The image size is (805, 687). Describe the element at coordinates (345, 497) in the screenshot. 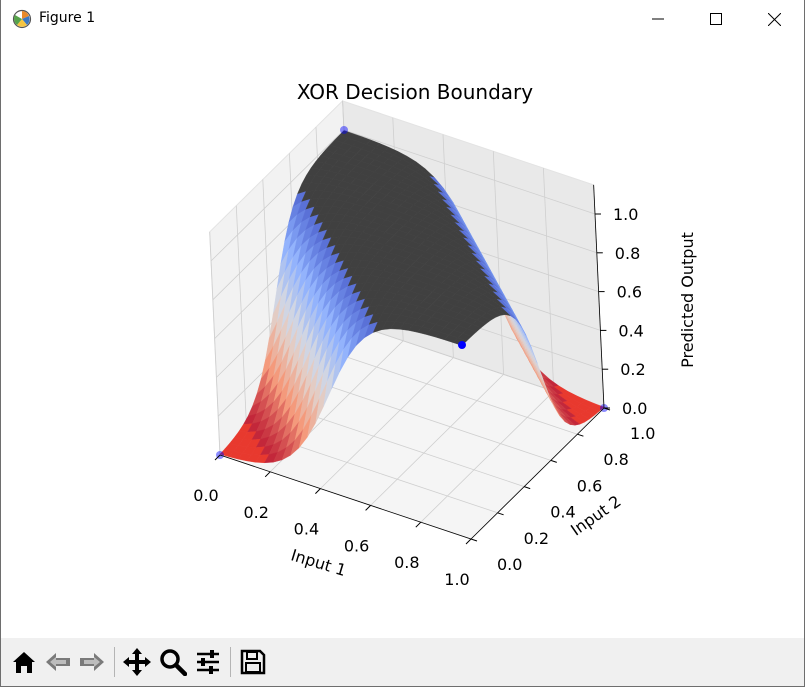

I see `x-axis-line` at that location.